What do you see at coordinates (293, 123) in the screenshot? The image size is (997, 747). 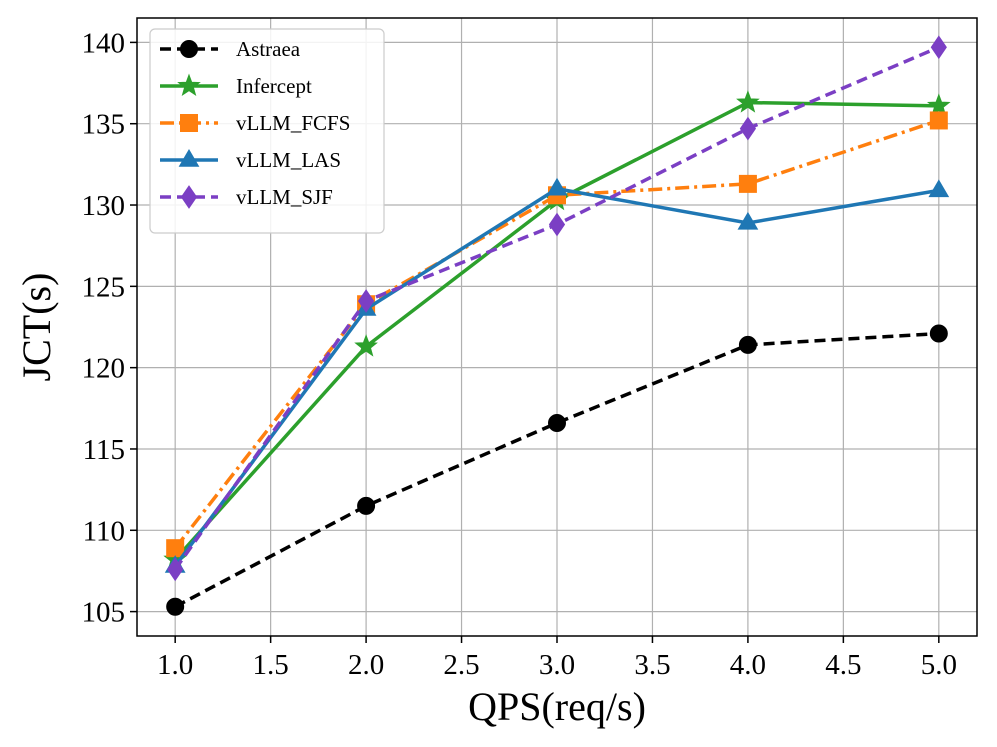 I see `legend-label: vLLM_FCFS` at bounding box center [293, 123].